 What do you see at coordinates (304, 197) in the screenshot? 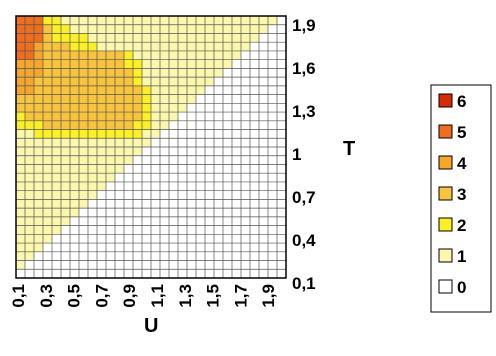
I see `y-tick-label: 0,7` at bounding box center [304, 197].